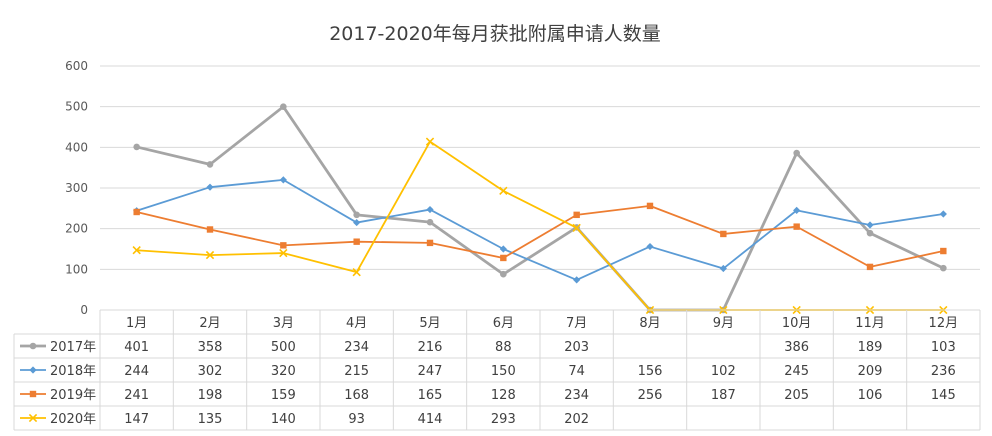  I want to click on table-cell: 103, so click(943, 347).